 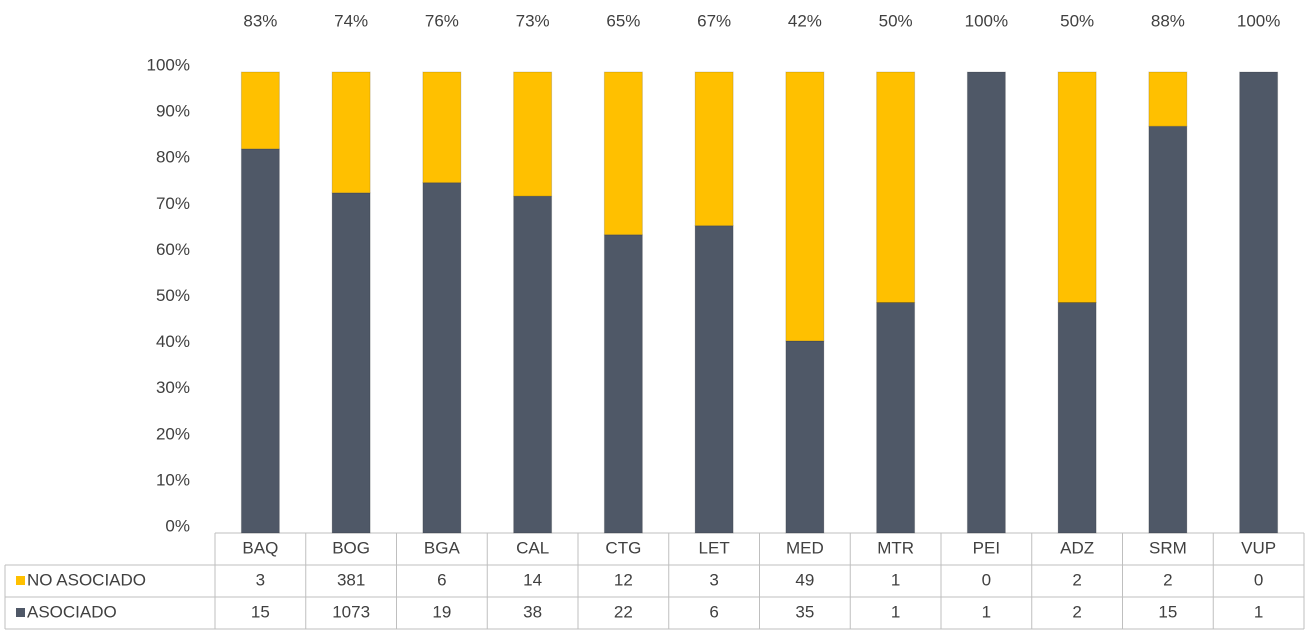 What do you see at coordinates (1077, 547) in the screenshot?
I see `x-tick-label: ADZ` at bounding box center [1077, 547].